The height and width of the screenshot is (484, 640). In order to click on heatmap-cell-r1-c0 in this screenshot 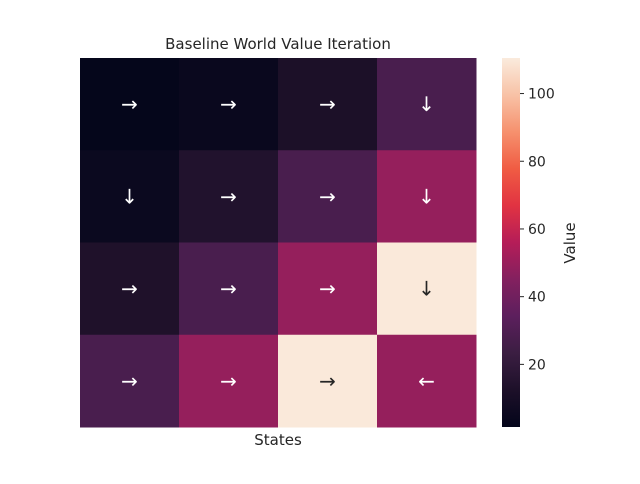, I will do `click(130, 196)`.